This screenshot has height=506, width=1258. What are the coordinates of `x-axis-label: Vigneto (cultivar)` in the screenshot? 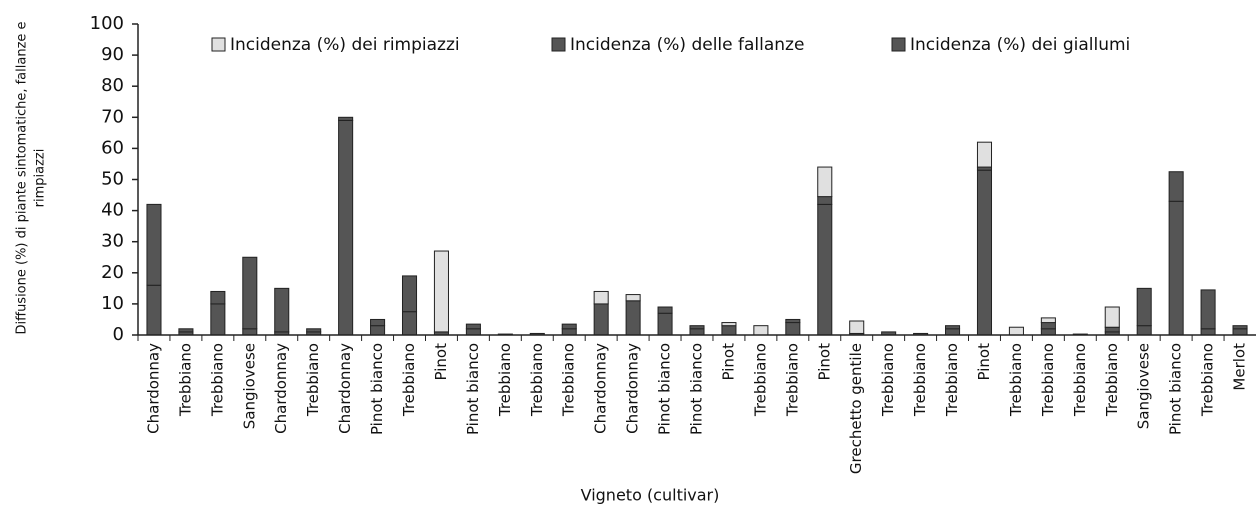 It's located at (650, 495).